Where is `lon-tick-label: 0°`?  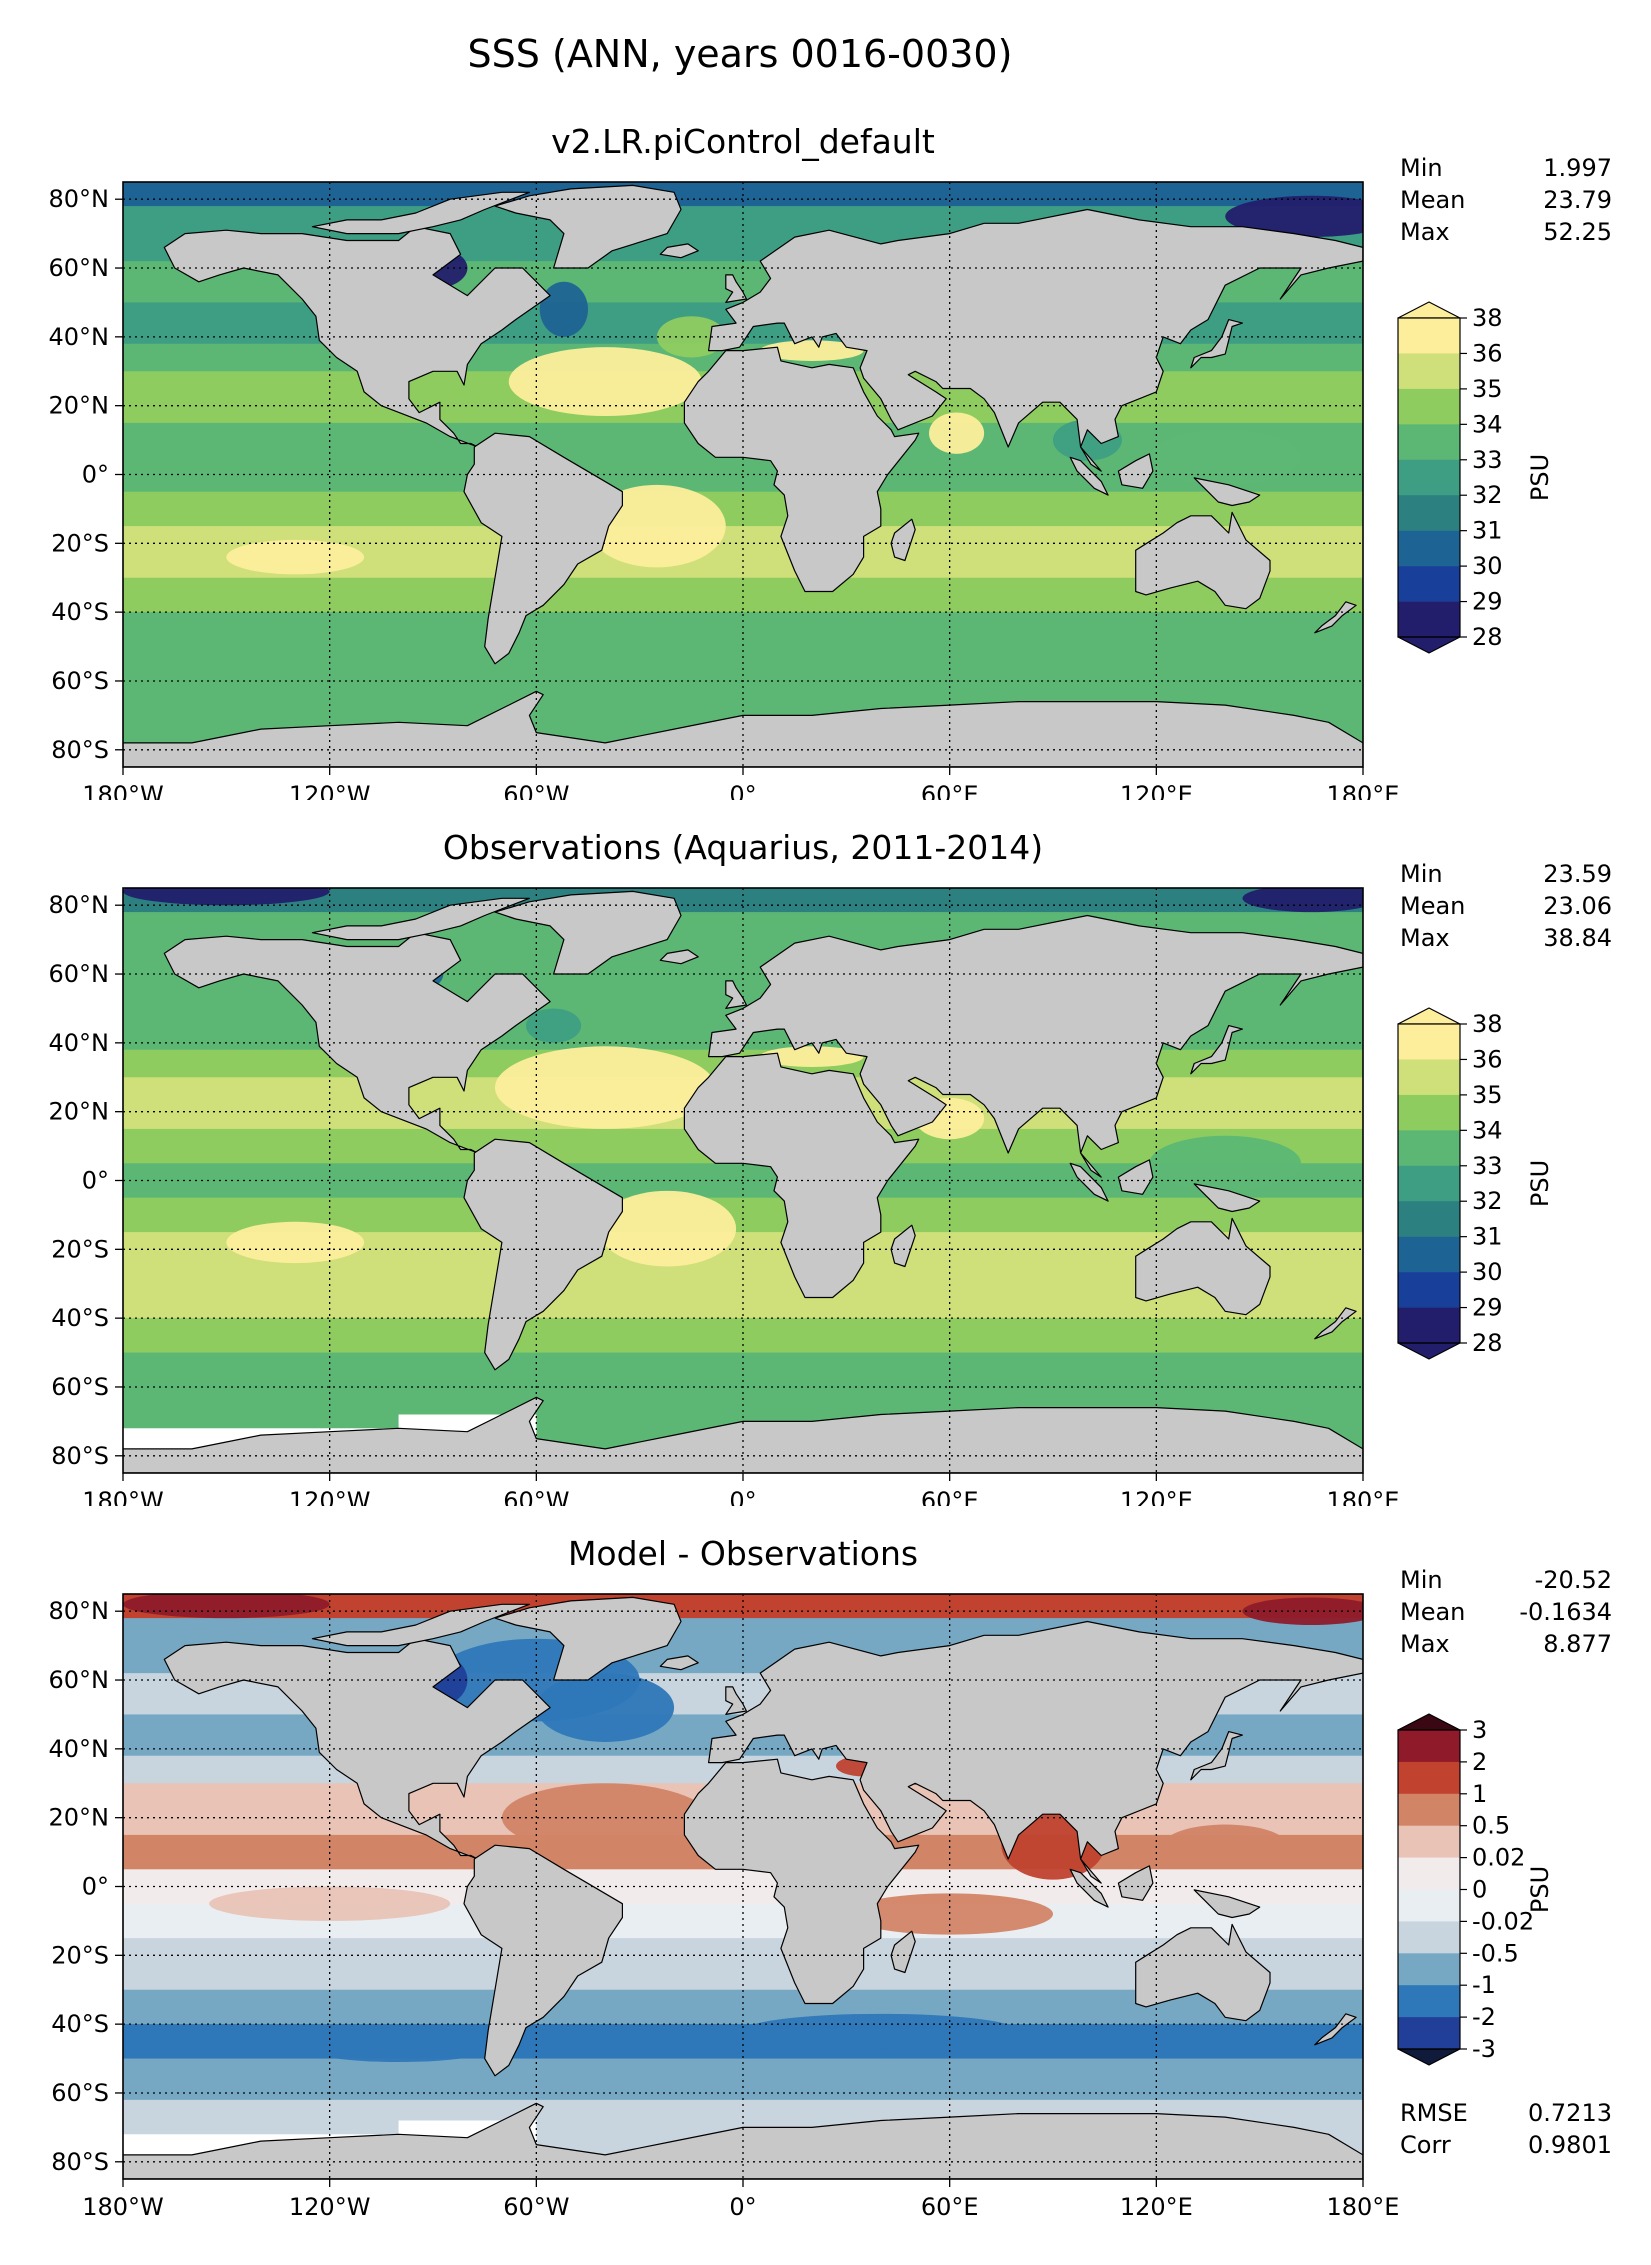
lon-tick-label: 0° is located at coordinates (742, 1496).